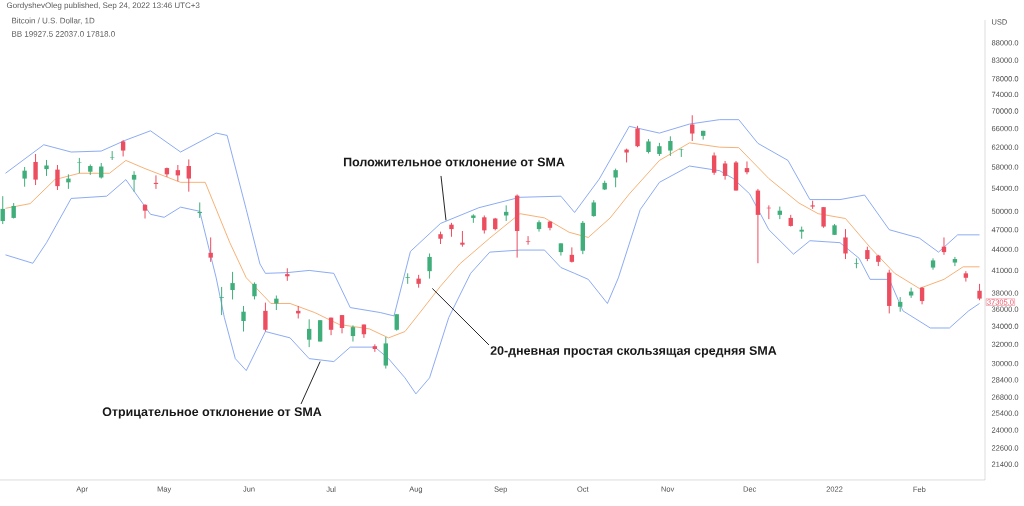 The height and width of the screenshot is (506, 1024). I want to click on annotation: Положительное отклонение от SMA, so click(454, 162).